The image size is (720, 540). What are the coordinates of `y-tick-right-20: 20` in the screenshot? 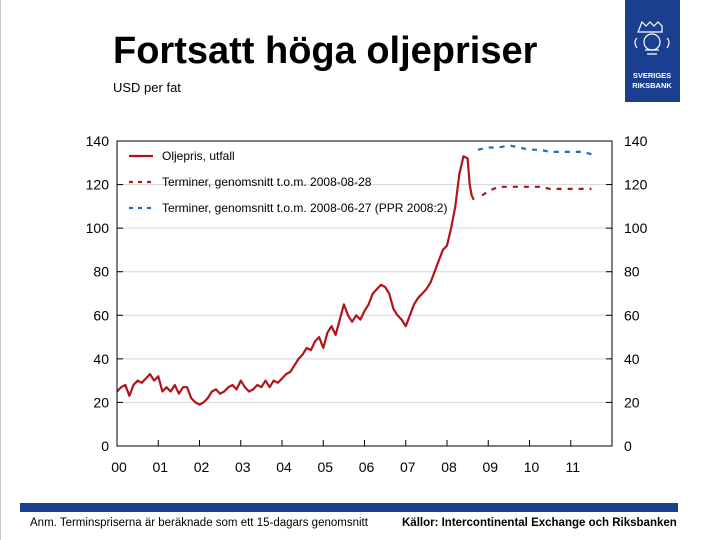 It's located at (632, 402).